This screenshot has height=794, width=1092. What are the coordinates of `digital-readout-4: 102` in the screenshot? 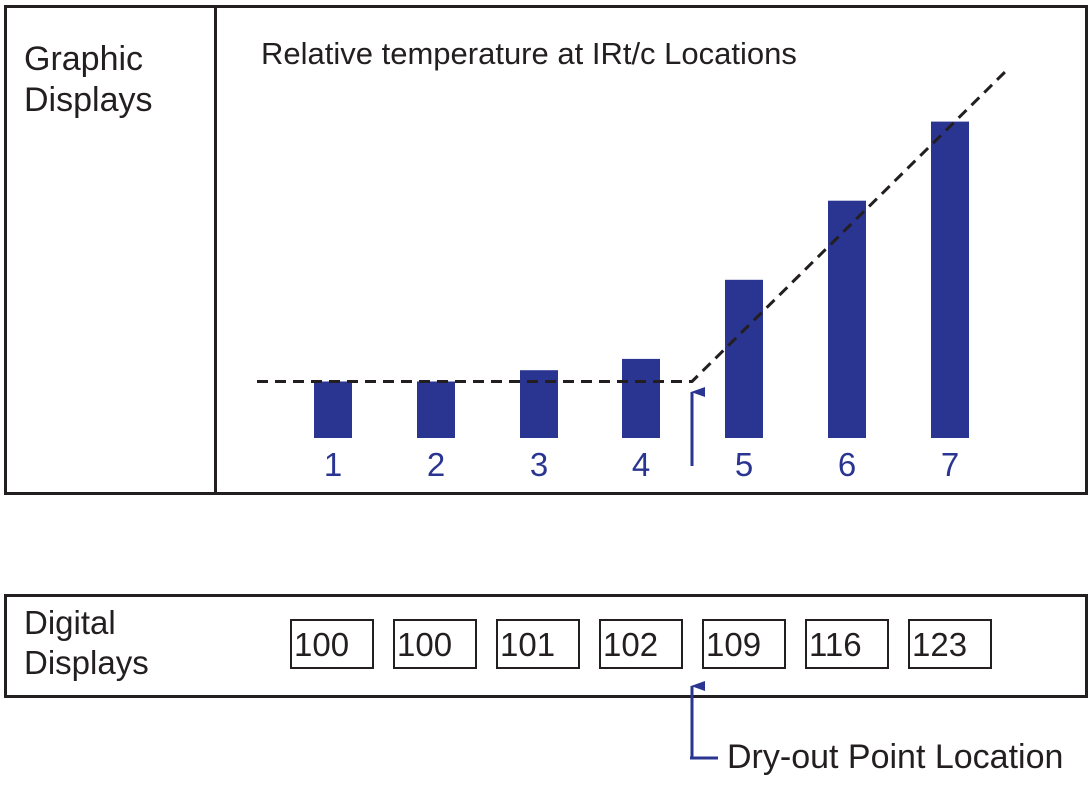 It's located at (641, 644).